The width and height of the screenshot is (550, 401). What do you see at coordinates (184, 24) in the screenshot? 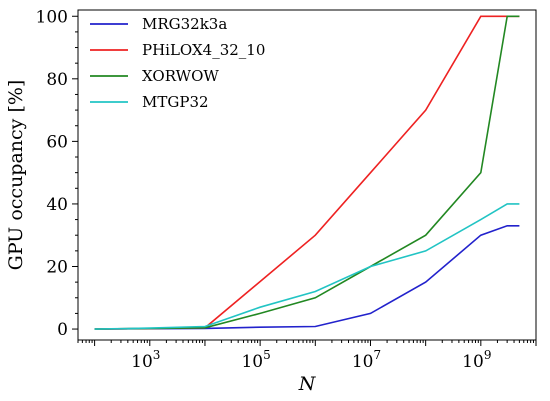
I see `legend-label: MRG32k3a` at bounding box center [184, 24].